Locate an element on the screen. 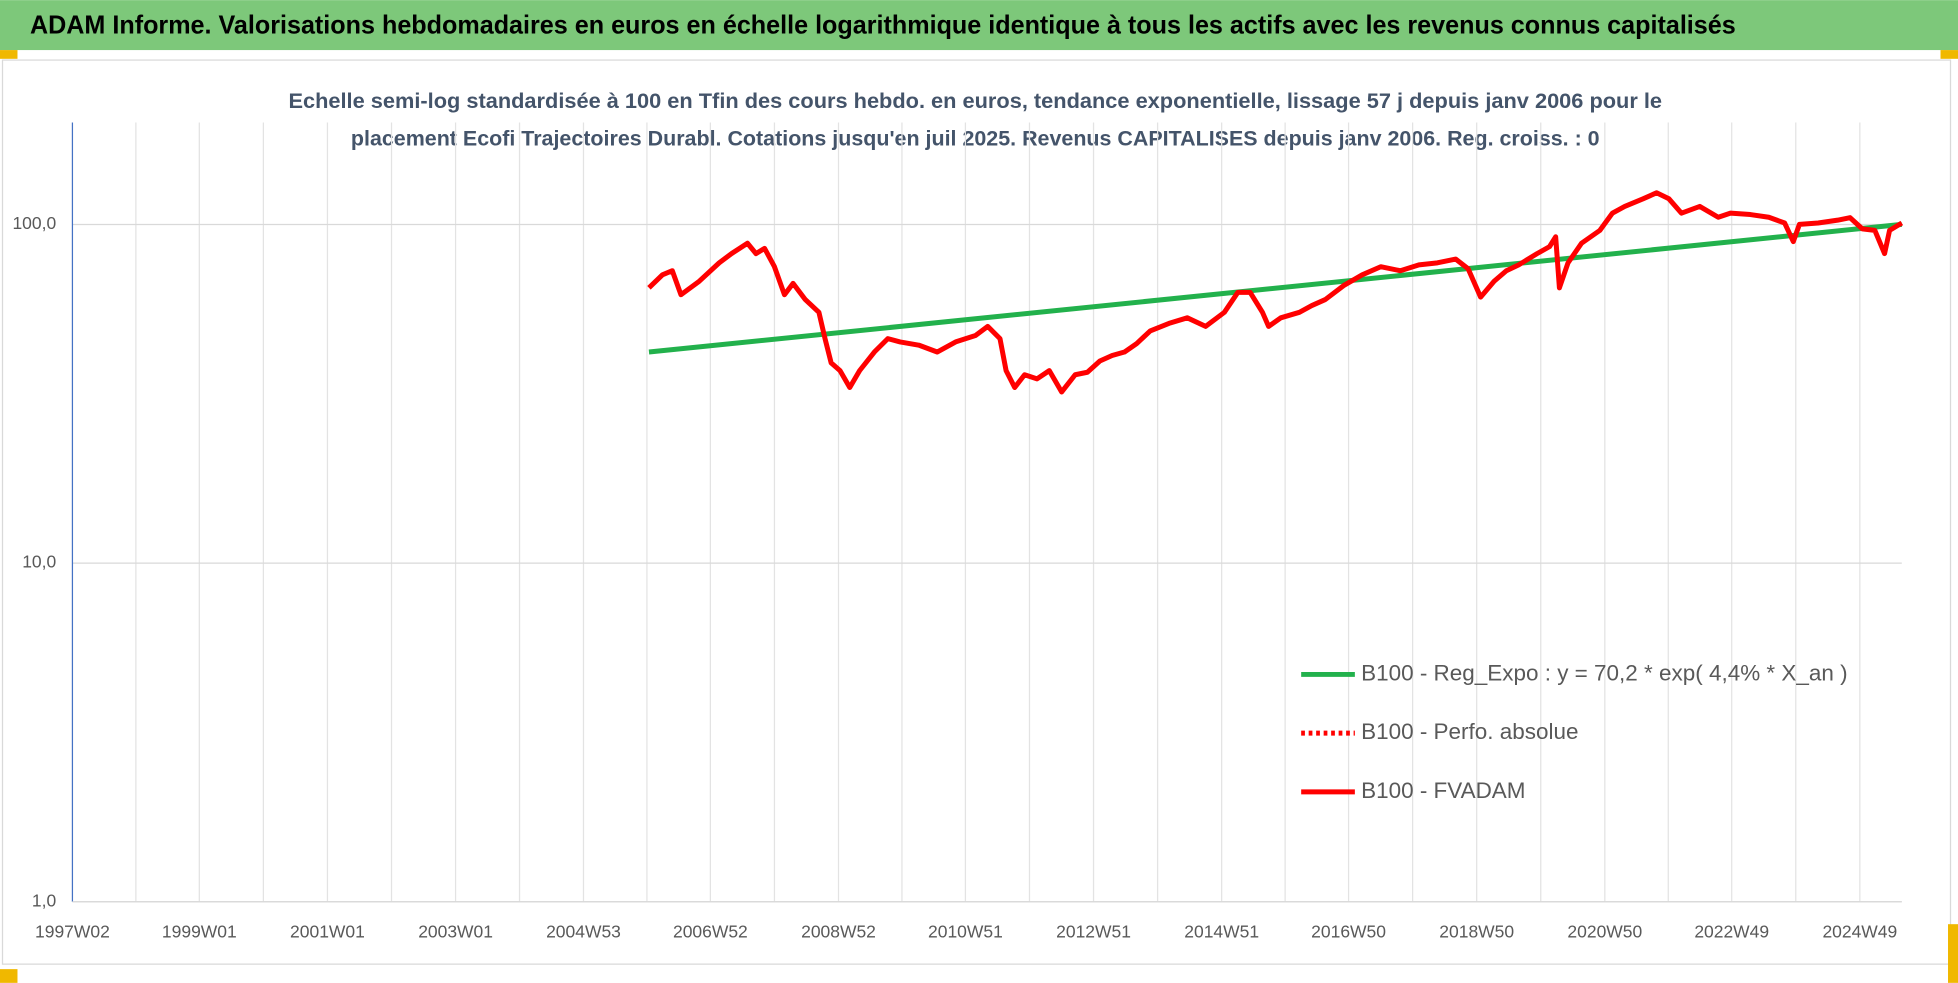  x-tick-label: 2006W52 is located at coordinates (710, 932).